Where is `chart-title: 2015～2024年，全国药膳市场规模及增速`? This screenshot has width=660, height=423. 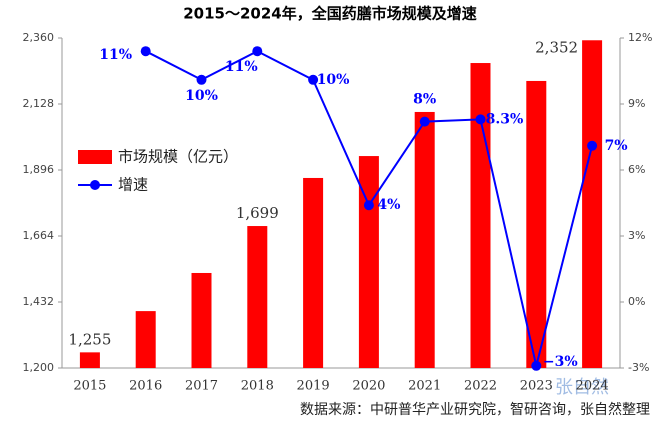
chart-title: 2015～2024年，全国药膳市场规模及增速 is located at coordinates (330, 14).